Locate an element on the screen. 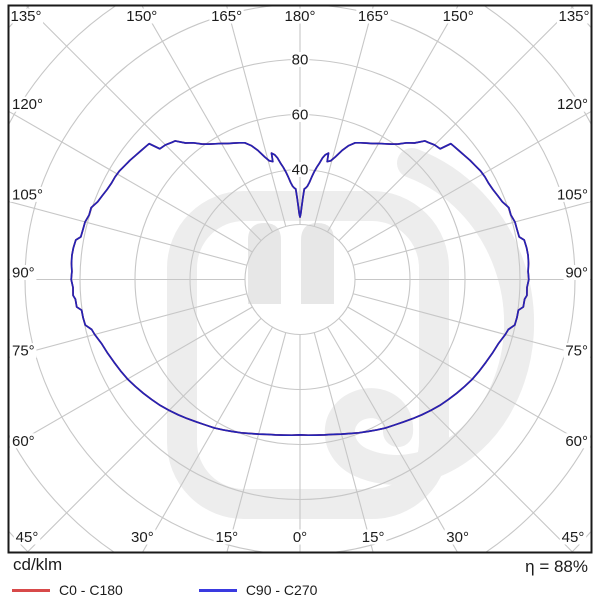  legend-swatch-blue-line is located at coordinates (217, 590).